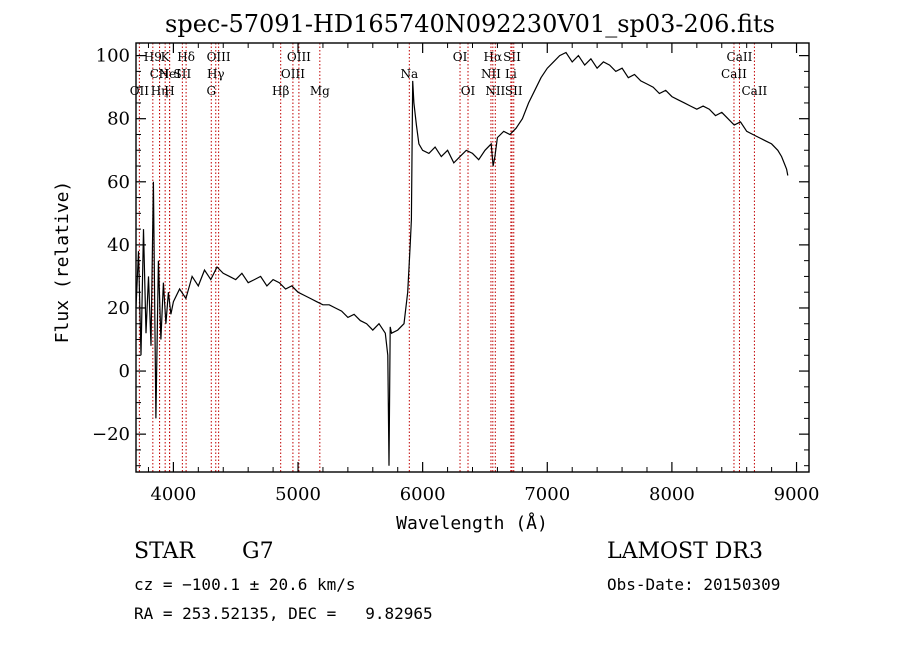 This screenshot has height=649, width=900. What do you see at coordinates (160, 74) in the screenshot?
I see `line-label-2: CN` at bounding box center [160, 74].